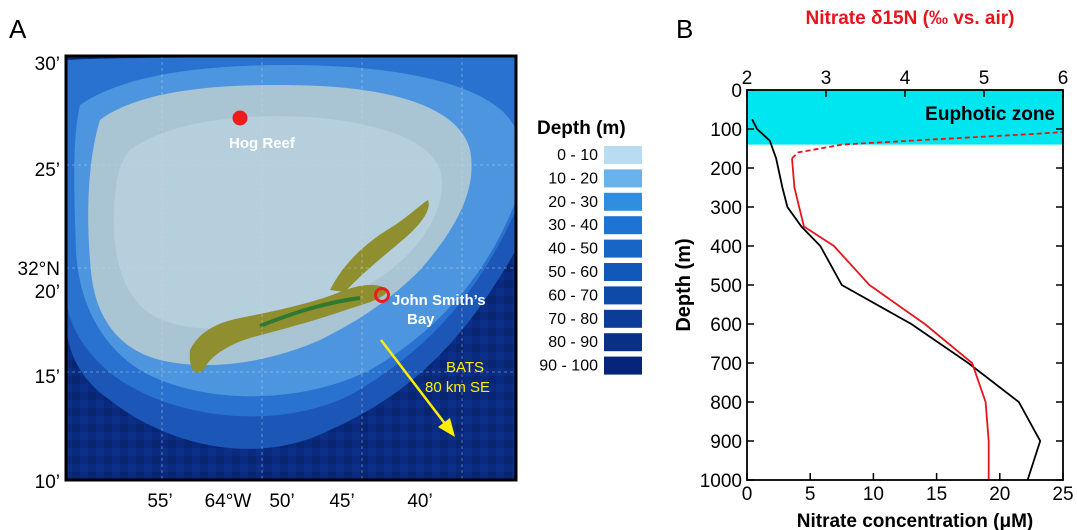 Image resolution: width=1077 pixels, height=530 pixels. Describe the element at coordinates (581, 128) in the screenshot. I see `depth-legend-title: Depth (m)` at that location.